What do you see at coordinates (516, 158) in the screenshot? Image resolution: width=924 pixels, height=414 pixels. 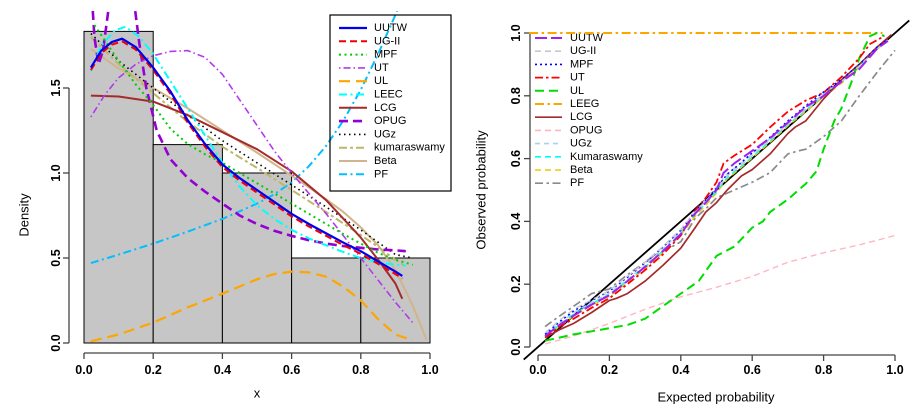 I see `y-tick-label: 0.6` at bounding box center [516, 158].